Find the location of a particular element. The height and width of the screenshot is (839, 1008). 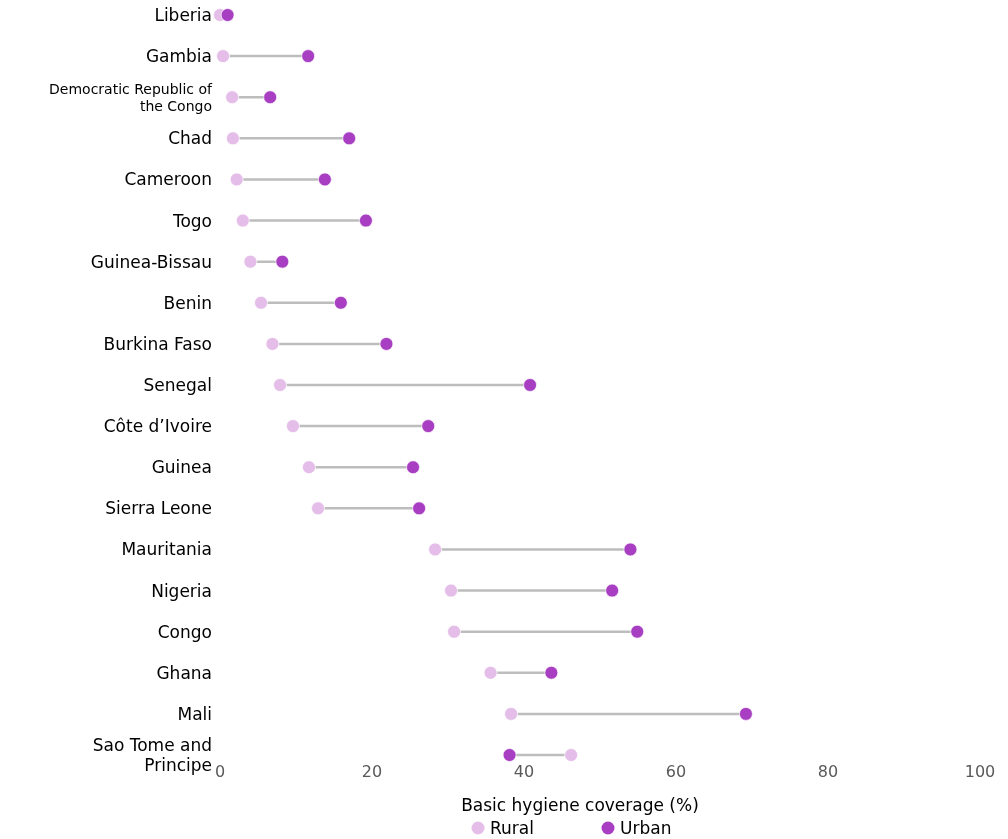

x-tick-label: 80 is located at coordinates (828, 771).